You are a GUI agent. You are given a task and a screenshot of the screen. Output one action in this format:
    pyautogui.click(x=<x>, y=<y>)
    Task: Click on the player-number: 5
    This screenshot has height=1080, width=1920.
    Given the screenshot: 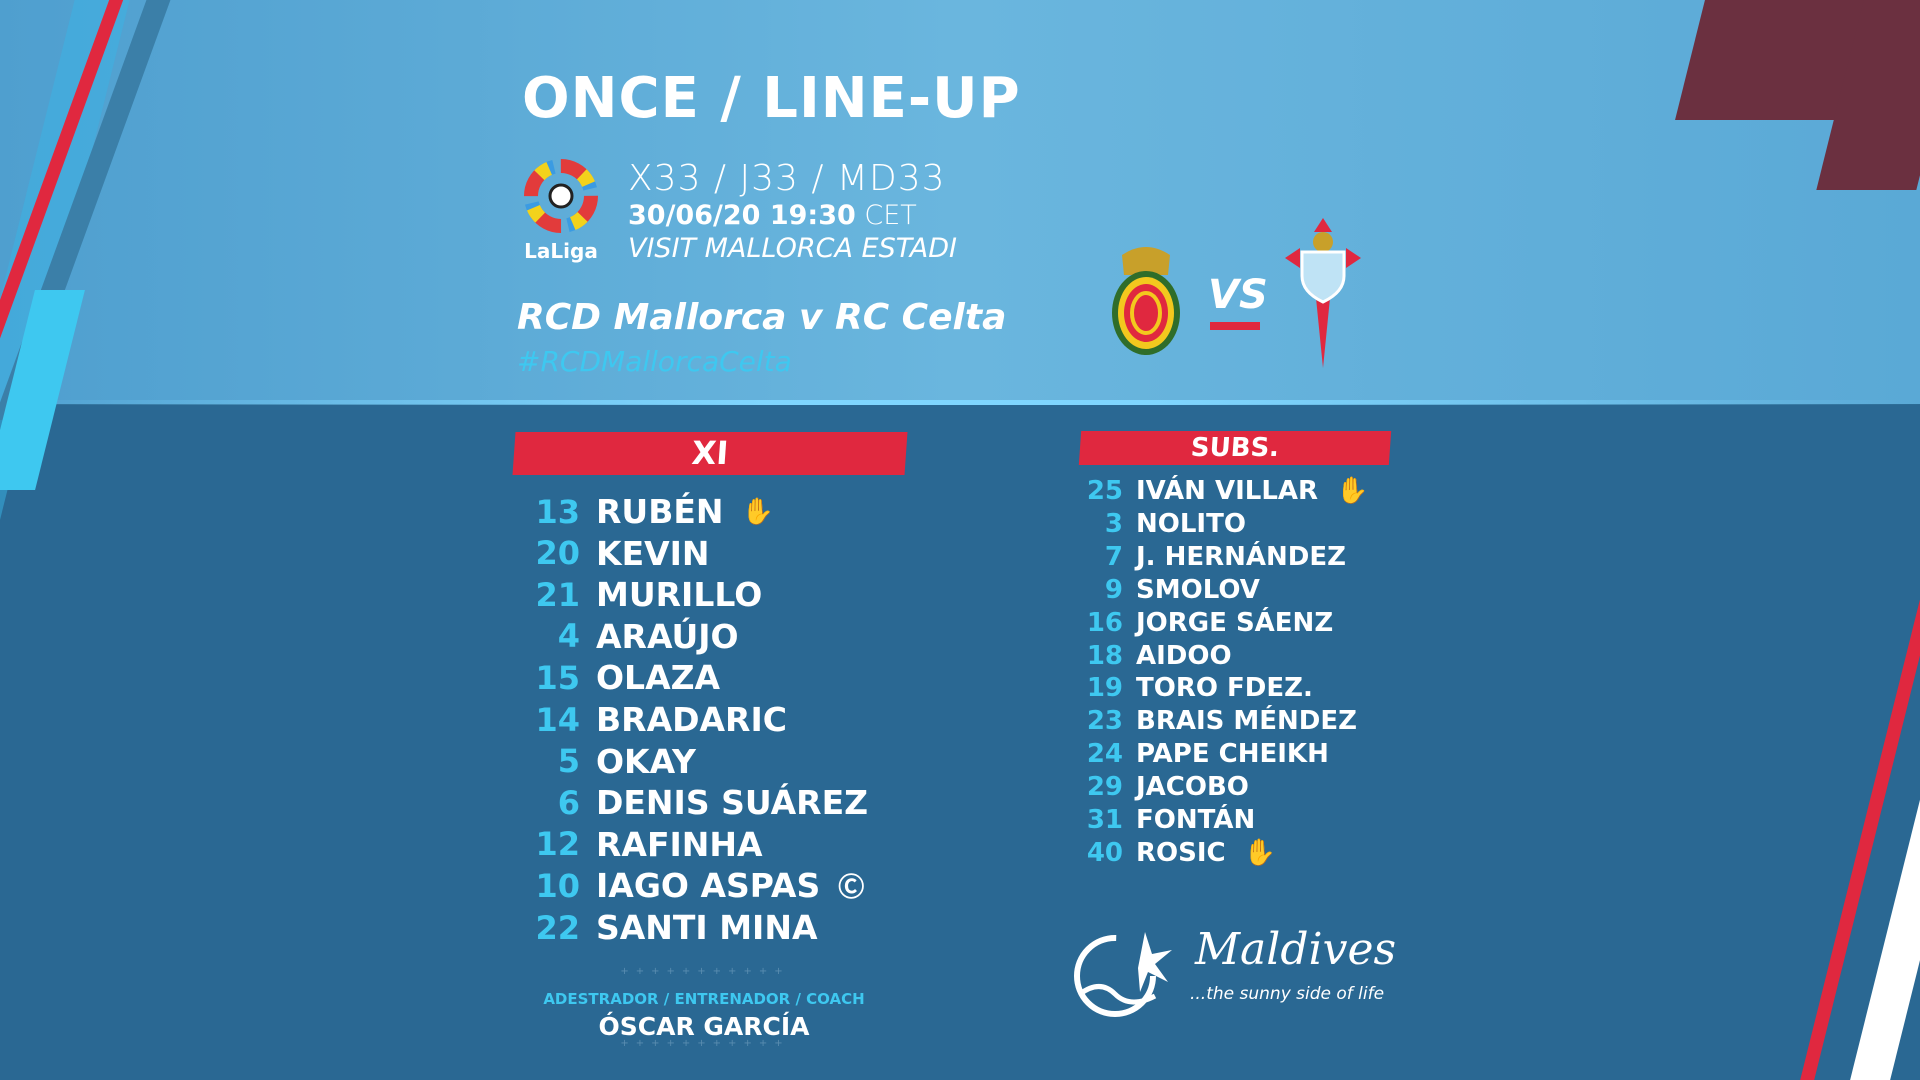 What is the action you would take?
    pyautogui.click(x=568, y=761)
    